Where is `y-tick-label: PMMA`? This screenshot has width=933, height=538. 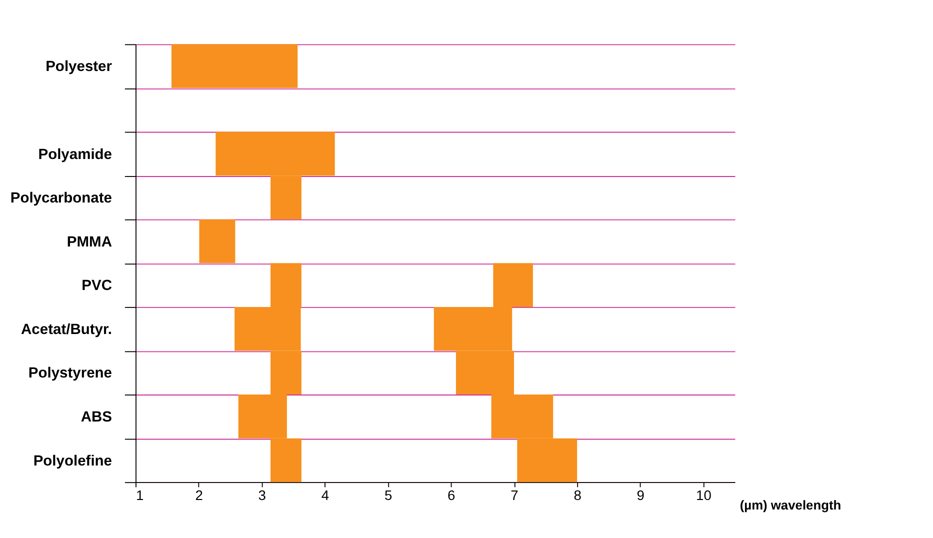
y-tick-label: PMMA is located at coordinates (89, 242).